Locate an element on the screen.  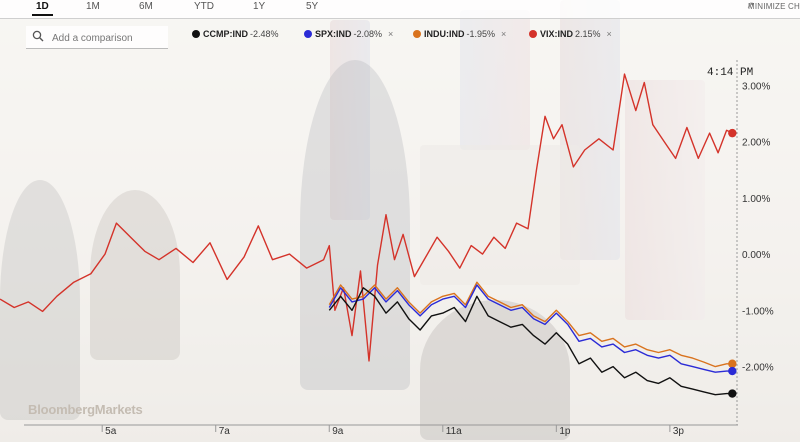
comparison-input is located at coordinates (108, 38).